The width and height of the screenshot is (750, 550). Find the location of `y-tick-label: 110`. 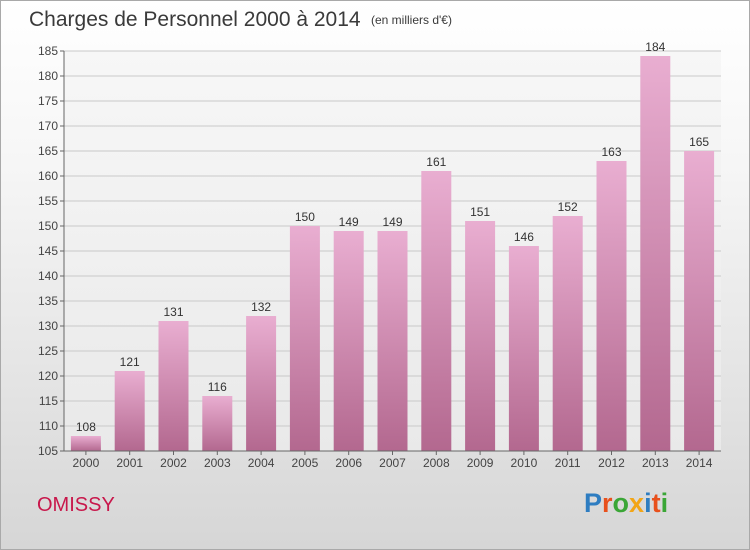

y-tick-label: 110 is located at coordinates (48, 426).